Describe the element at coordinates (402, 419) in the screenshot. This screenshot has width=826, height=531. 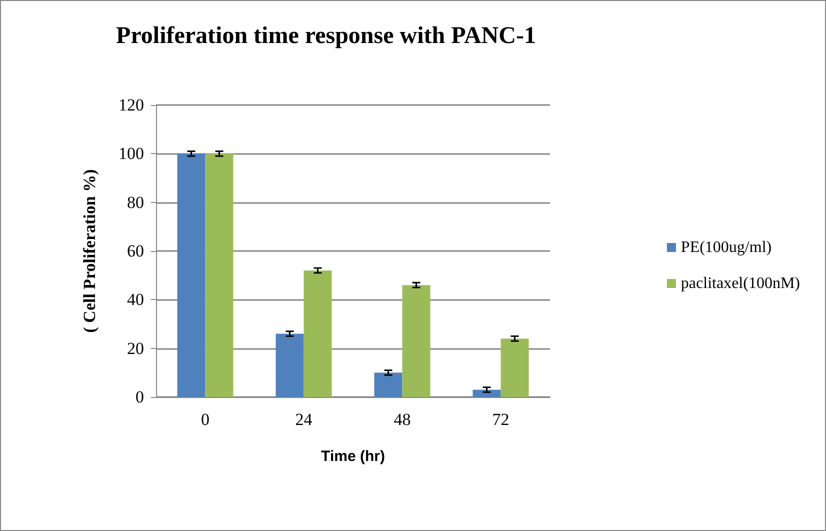
I see `x-tick-label: 48` at that location.